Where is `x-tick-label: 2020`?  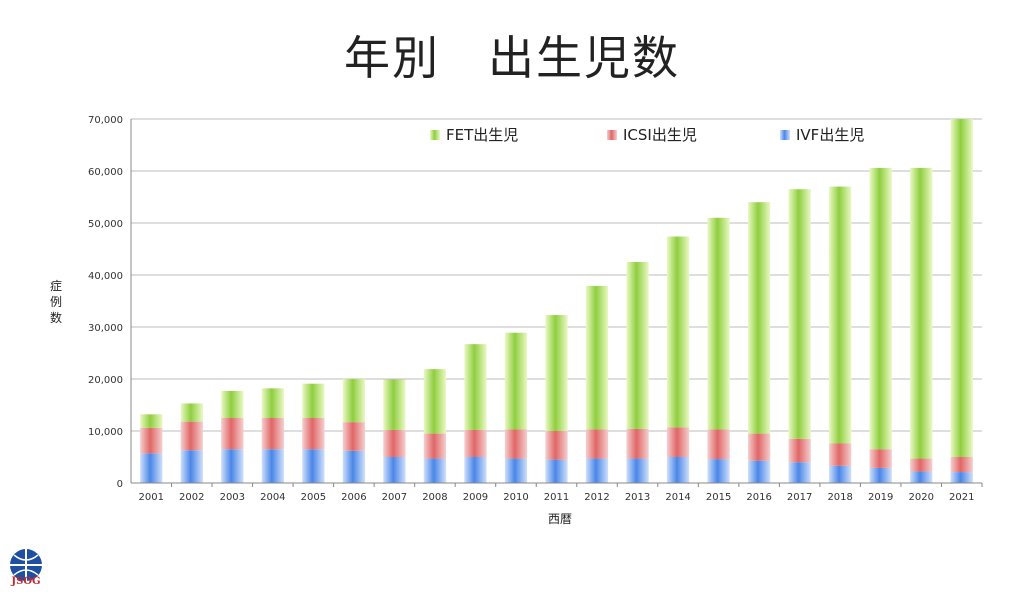
x-tick-label: 2020 is located at coordinates (920, 497).